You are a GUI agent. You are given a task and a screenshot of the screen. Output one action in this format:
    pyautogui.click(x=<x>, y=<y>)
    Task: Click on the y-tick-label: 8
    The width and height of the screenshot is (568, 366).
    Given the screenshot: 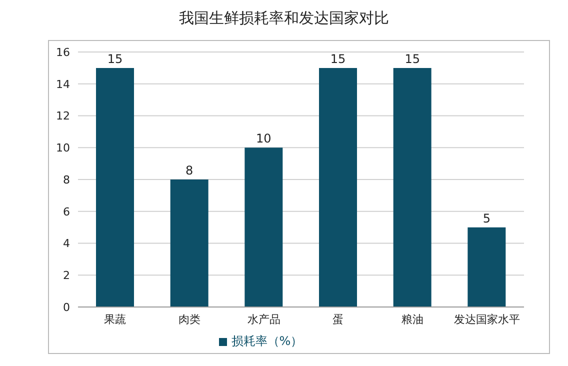 What is the action you would take?
    pyautogui.click(x=66, y=179)
    